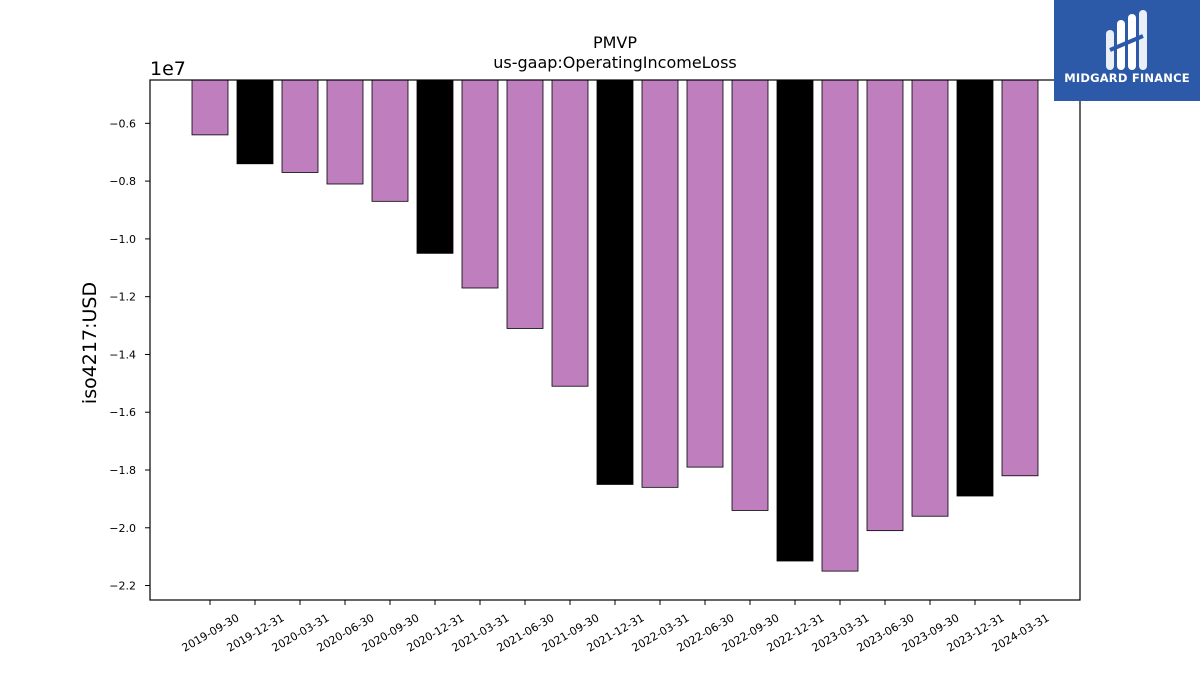 The height and width of the screenshot is (675, 1200). What do you see at coordinates (1126, 40) in the screenshot?
I see `midgard-logo-icon` at bounding box center [1126, 40].